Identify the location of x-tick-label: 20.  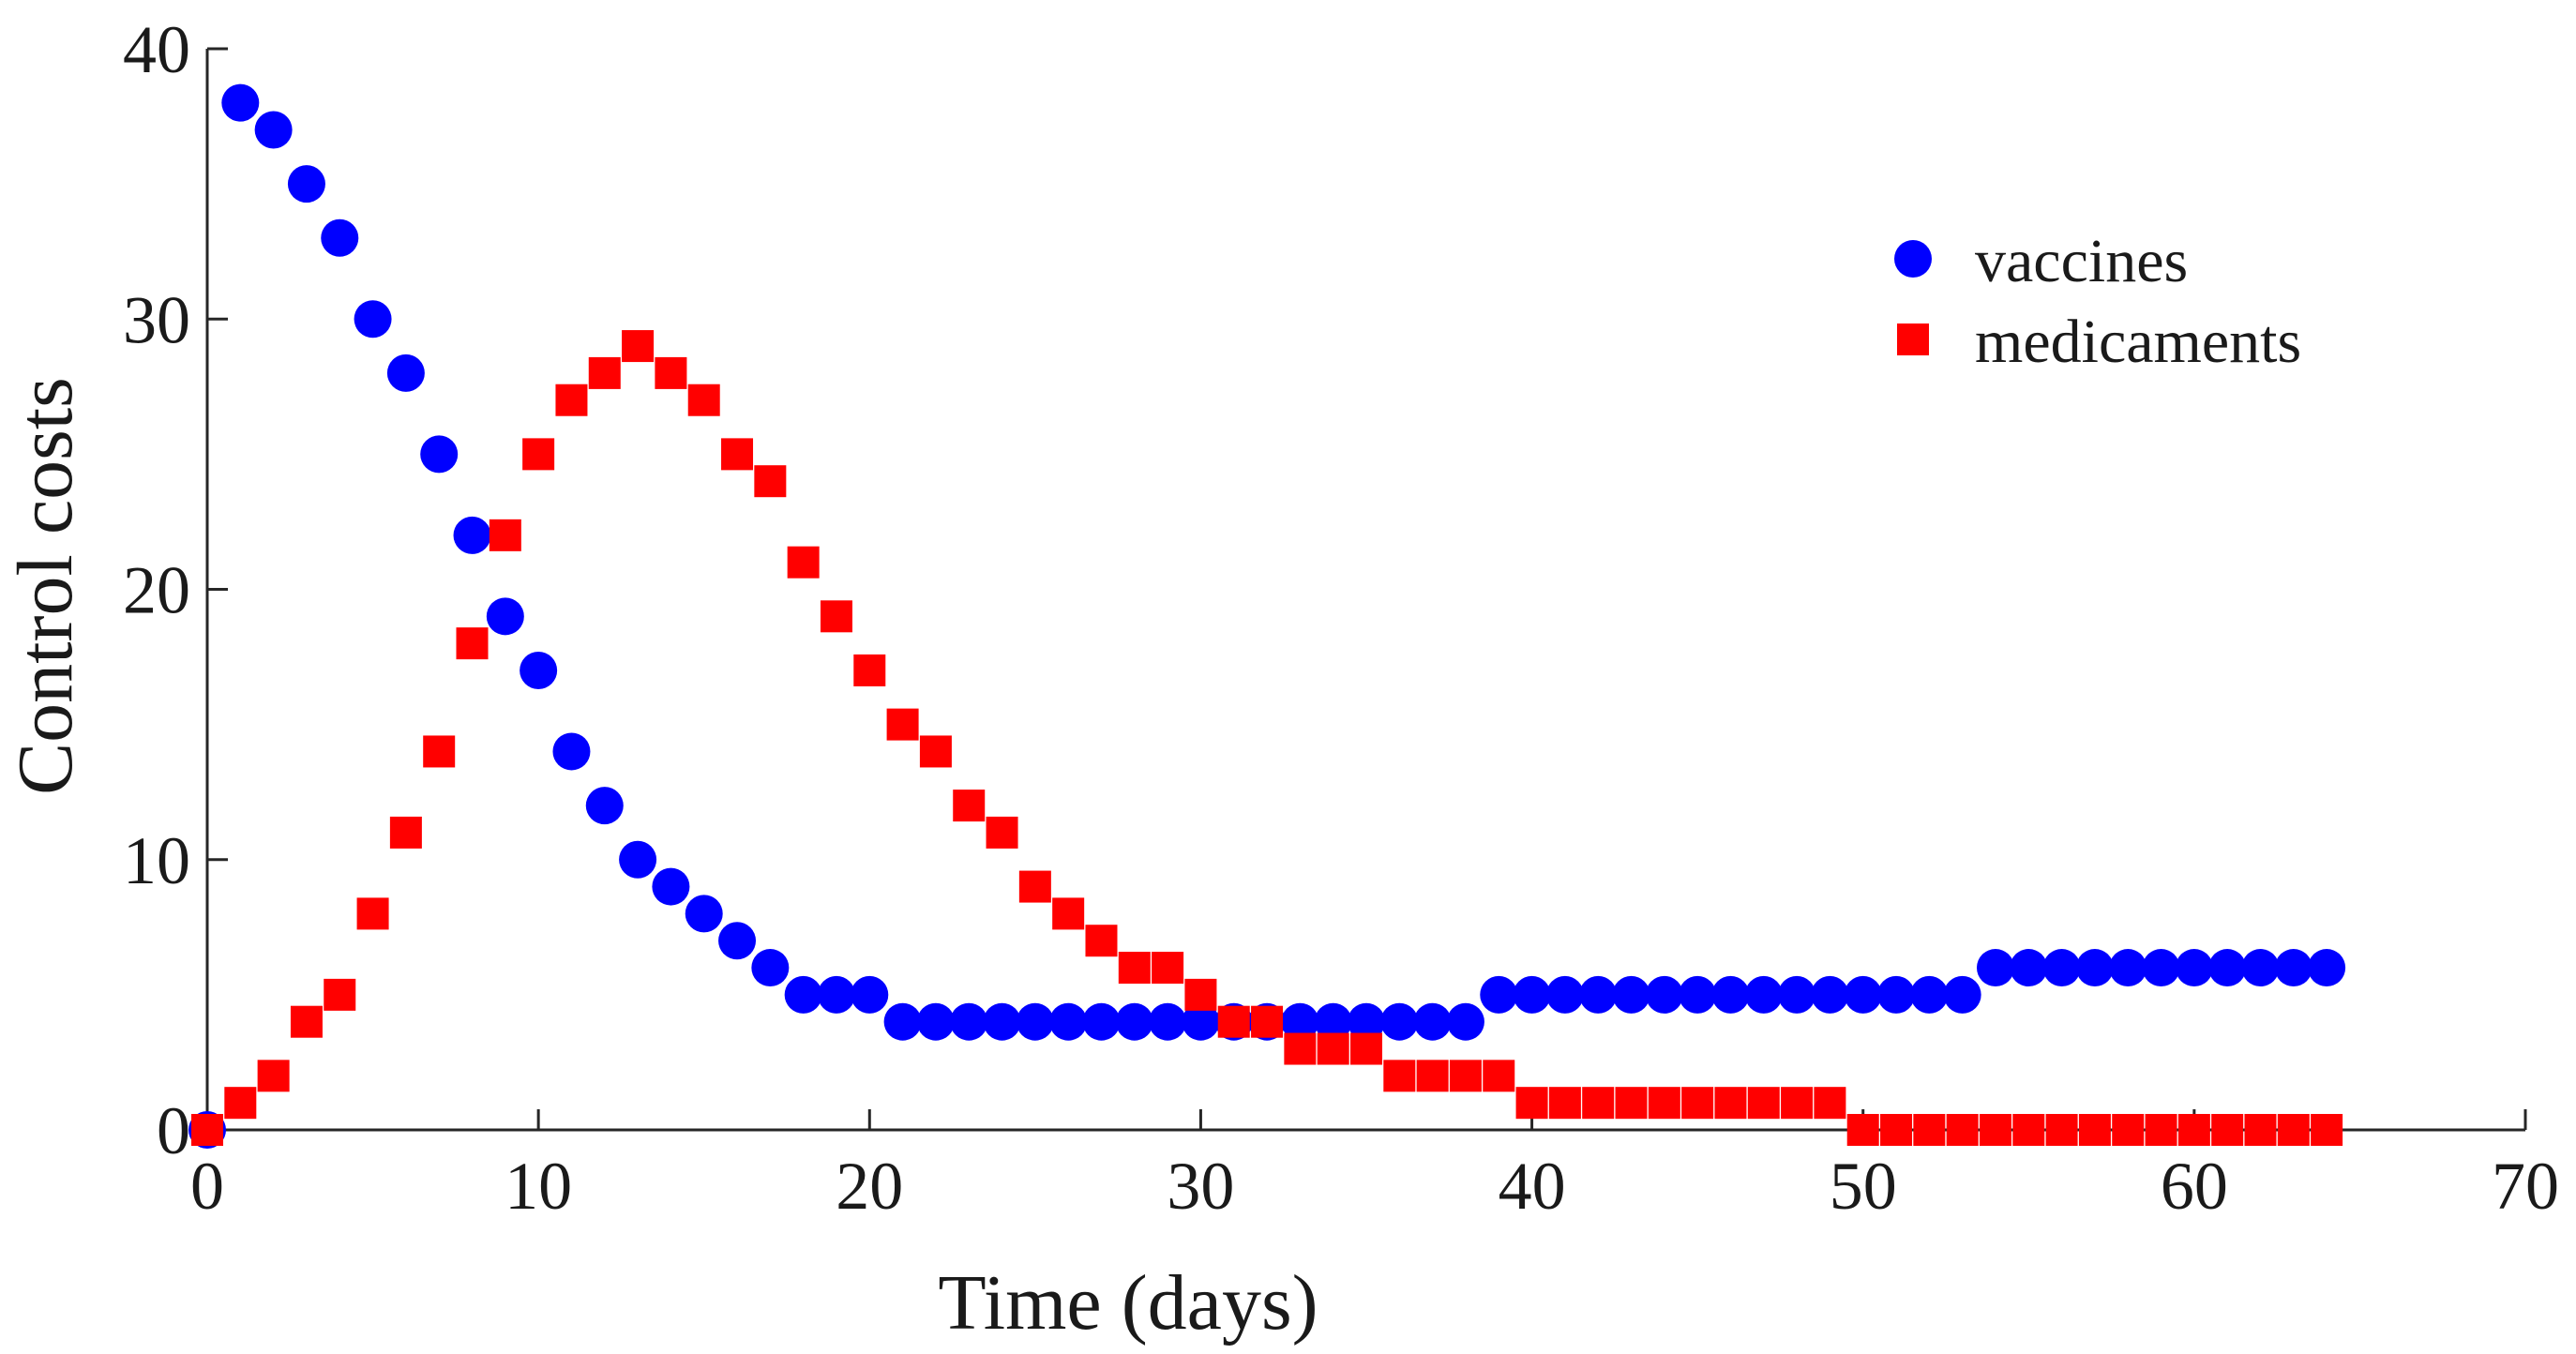
(869, 1186).